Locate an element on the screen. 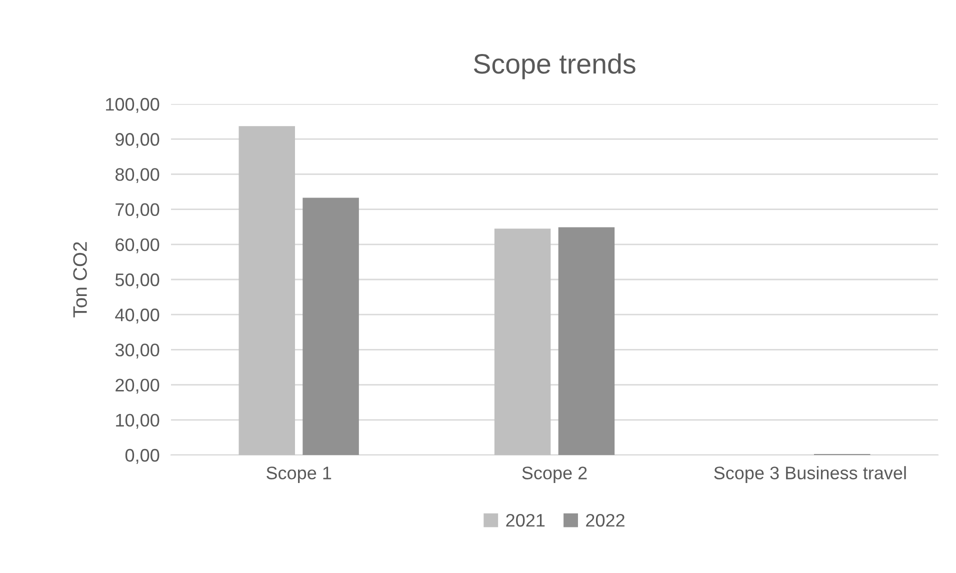 This screenshot has height=573, width=956. x-tick-label: Scope 2 is located at coordinates (554, 474).